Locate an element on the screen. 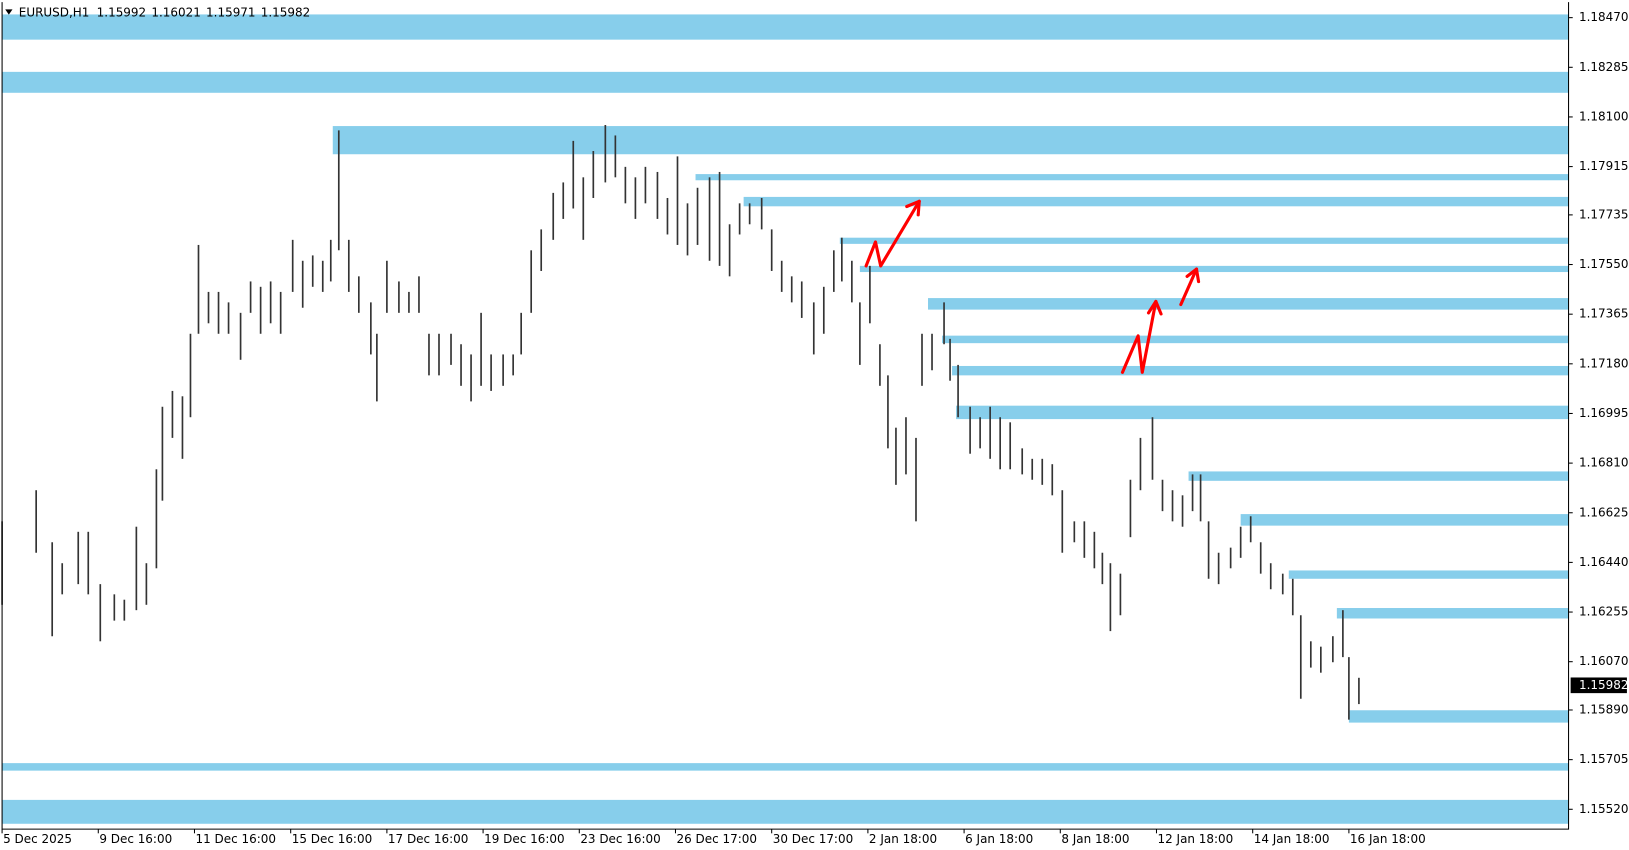 The height and width of the screenshot is (850, 1629). x-tick-label: 15 Dec 16:00 is located at coordinates (332, 839).